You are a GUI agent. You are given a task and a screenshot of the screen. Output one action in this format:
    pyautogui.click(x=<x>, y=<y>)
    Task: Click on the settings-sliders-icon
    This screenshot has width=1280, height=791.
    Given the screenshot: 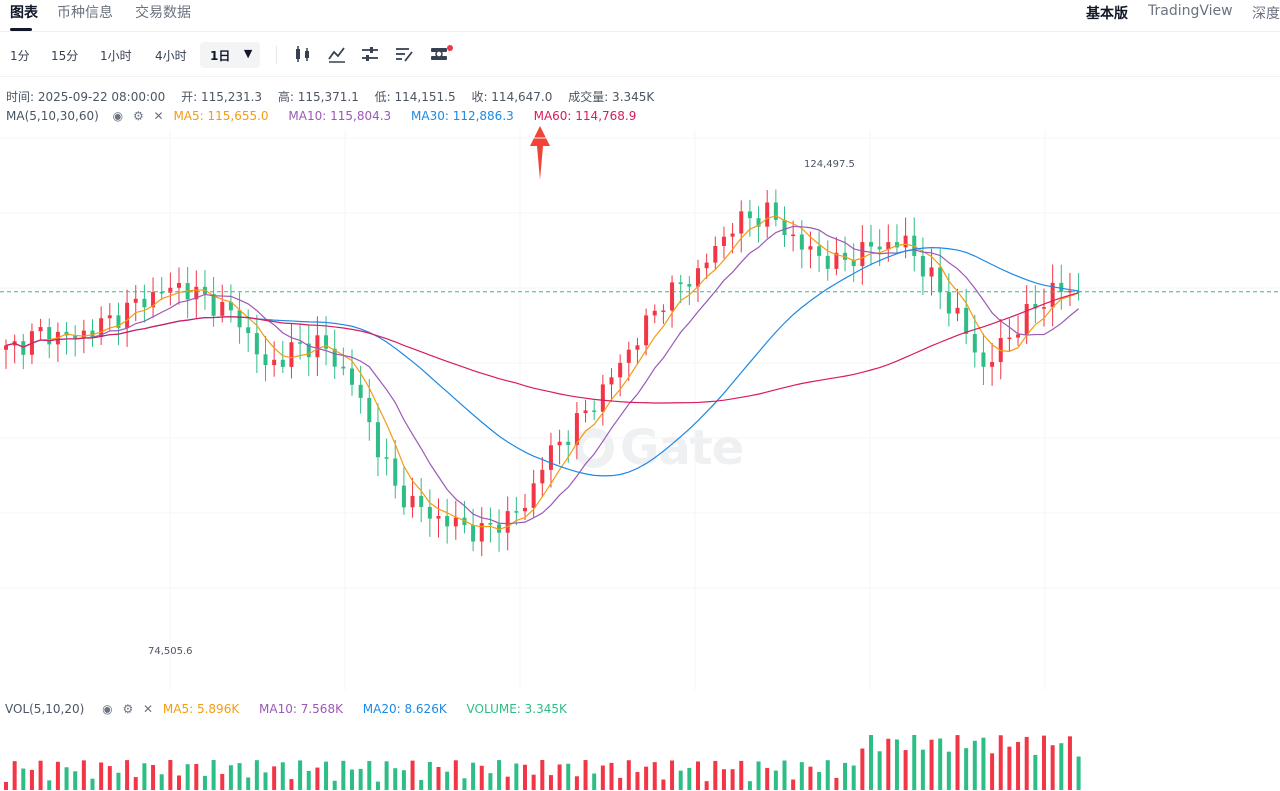 What is the action you would take?
    pyautogui.click(x=370, y=54)
    